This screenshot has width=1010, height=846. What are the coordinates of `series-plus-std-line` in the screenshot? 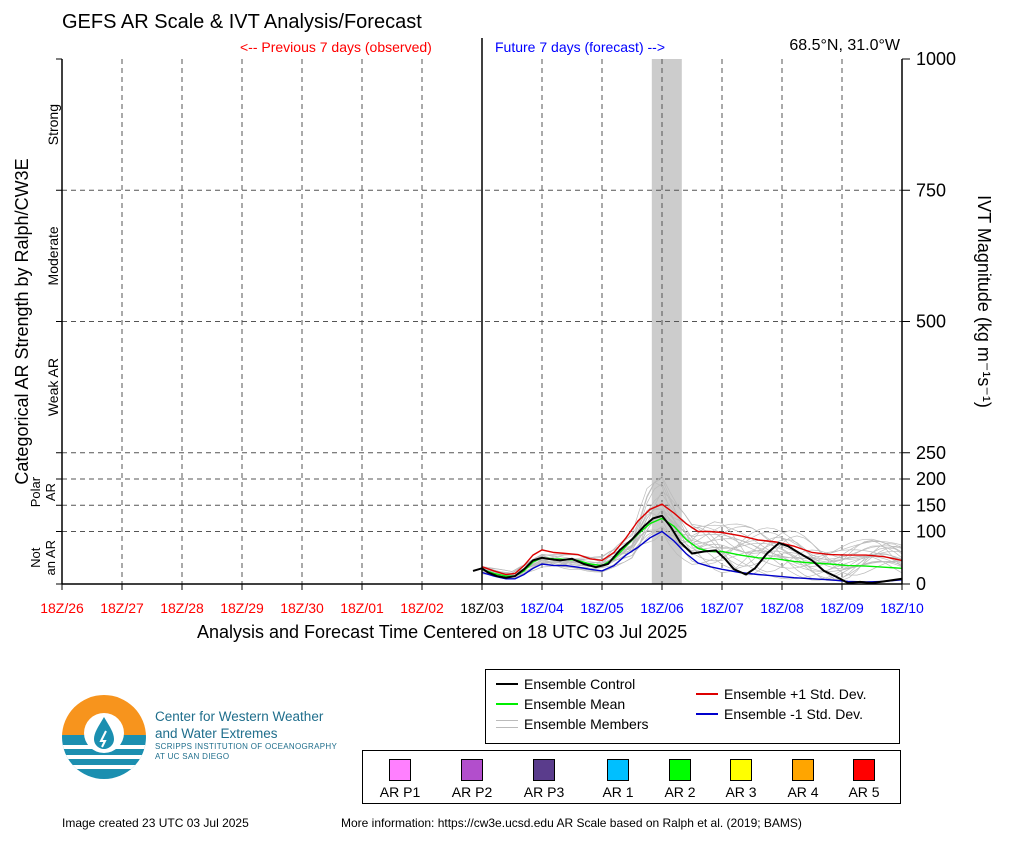 It's located at (692, 539).